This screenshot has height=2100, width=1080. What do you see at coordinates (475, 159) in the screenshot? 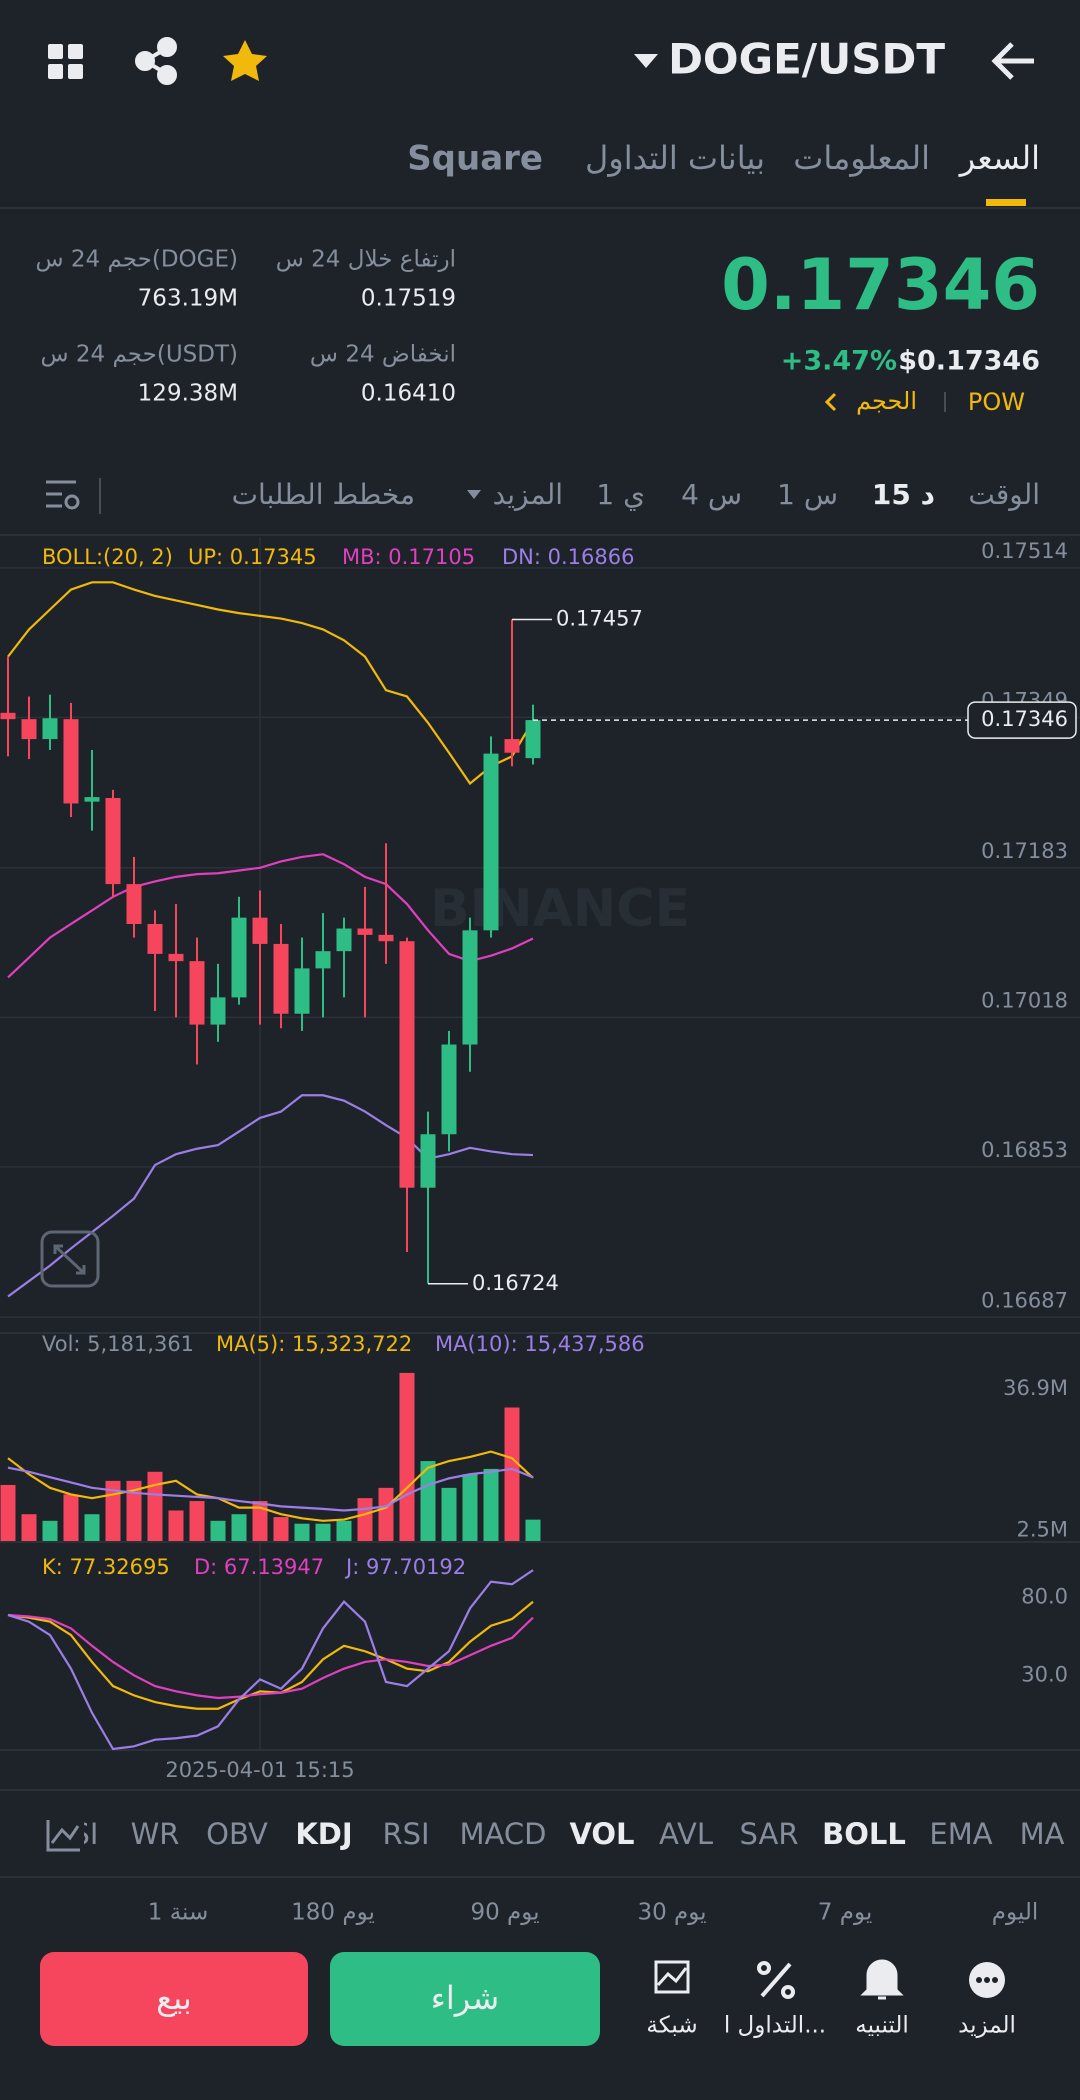
I see `tab: Square` at bounding box center [475, 159].